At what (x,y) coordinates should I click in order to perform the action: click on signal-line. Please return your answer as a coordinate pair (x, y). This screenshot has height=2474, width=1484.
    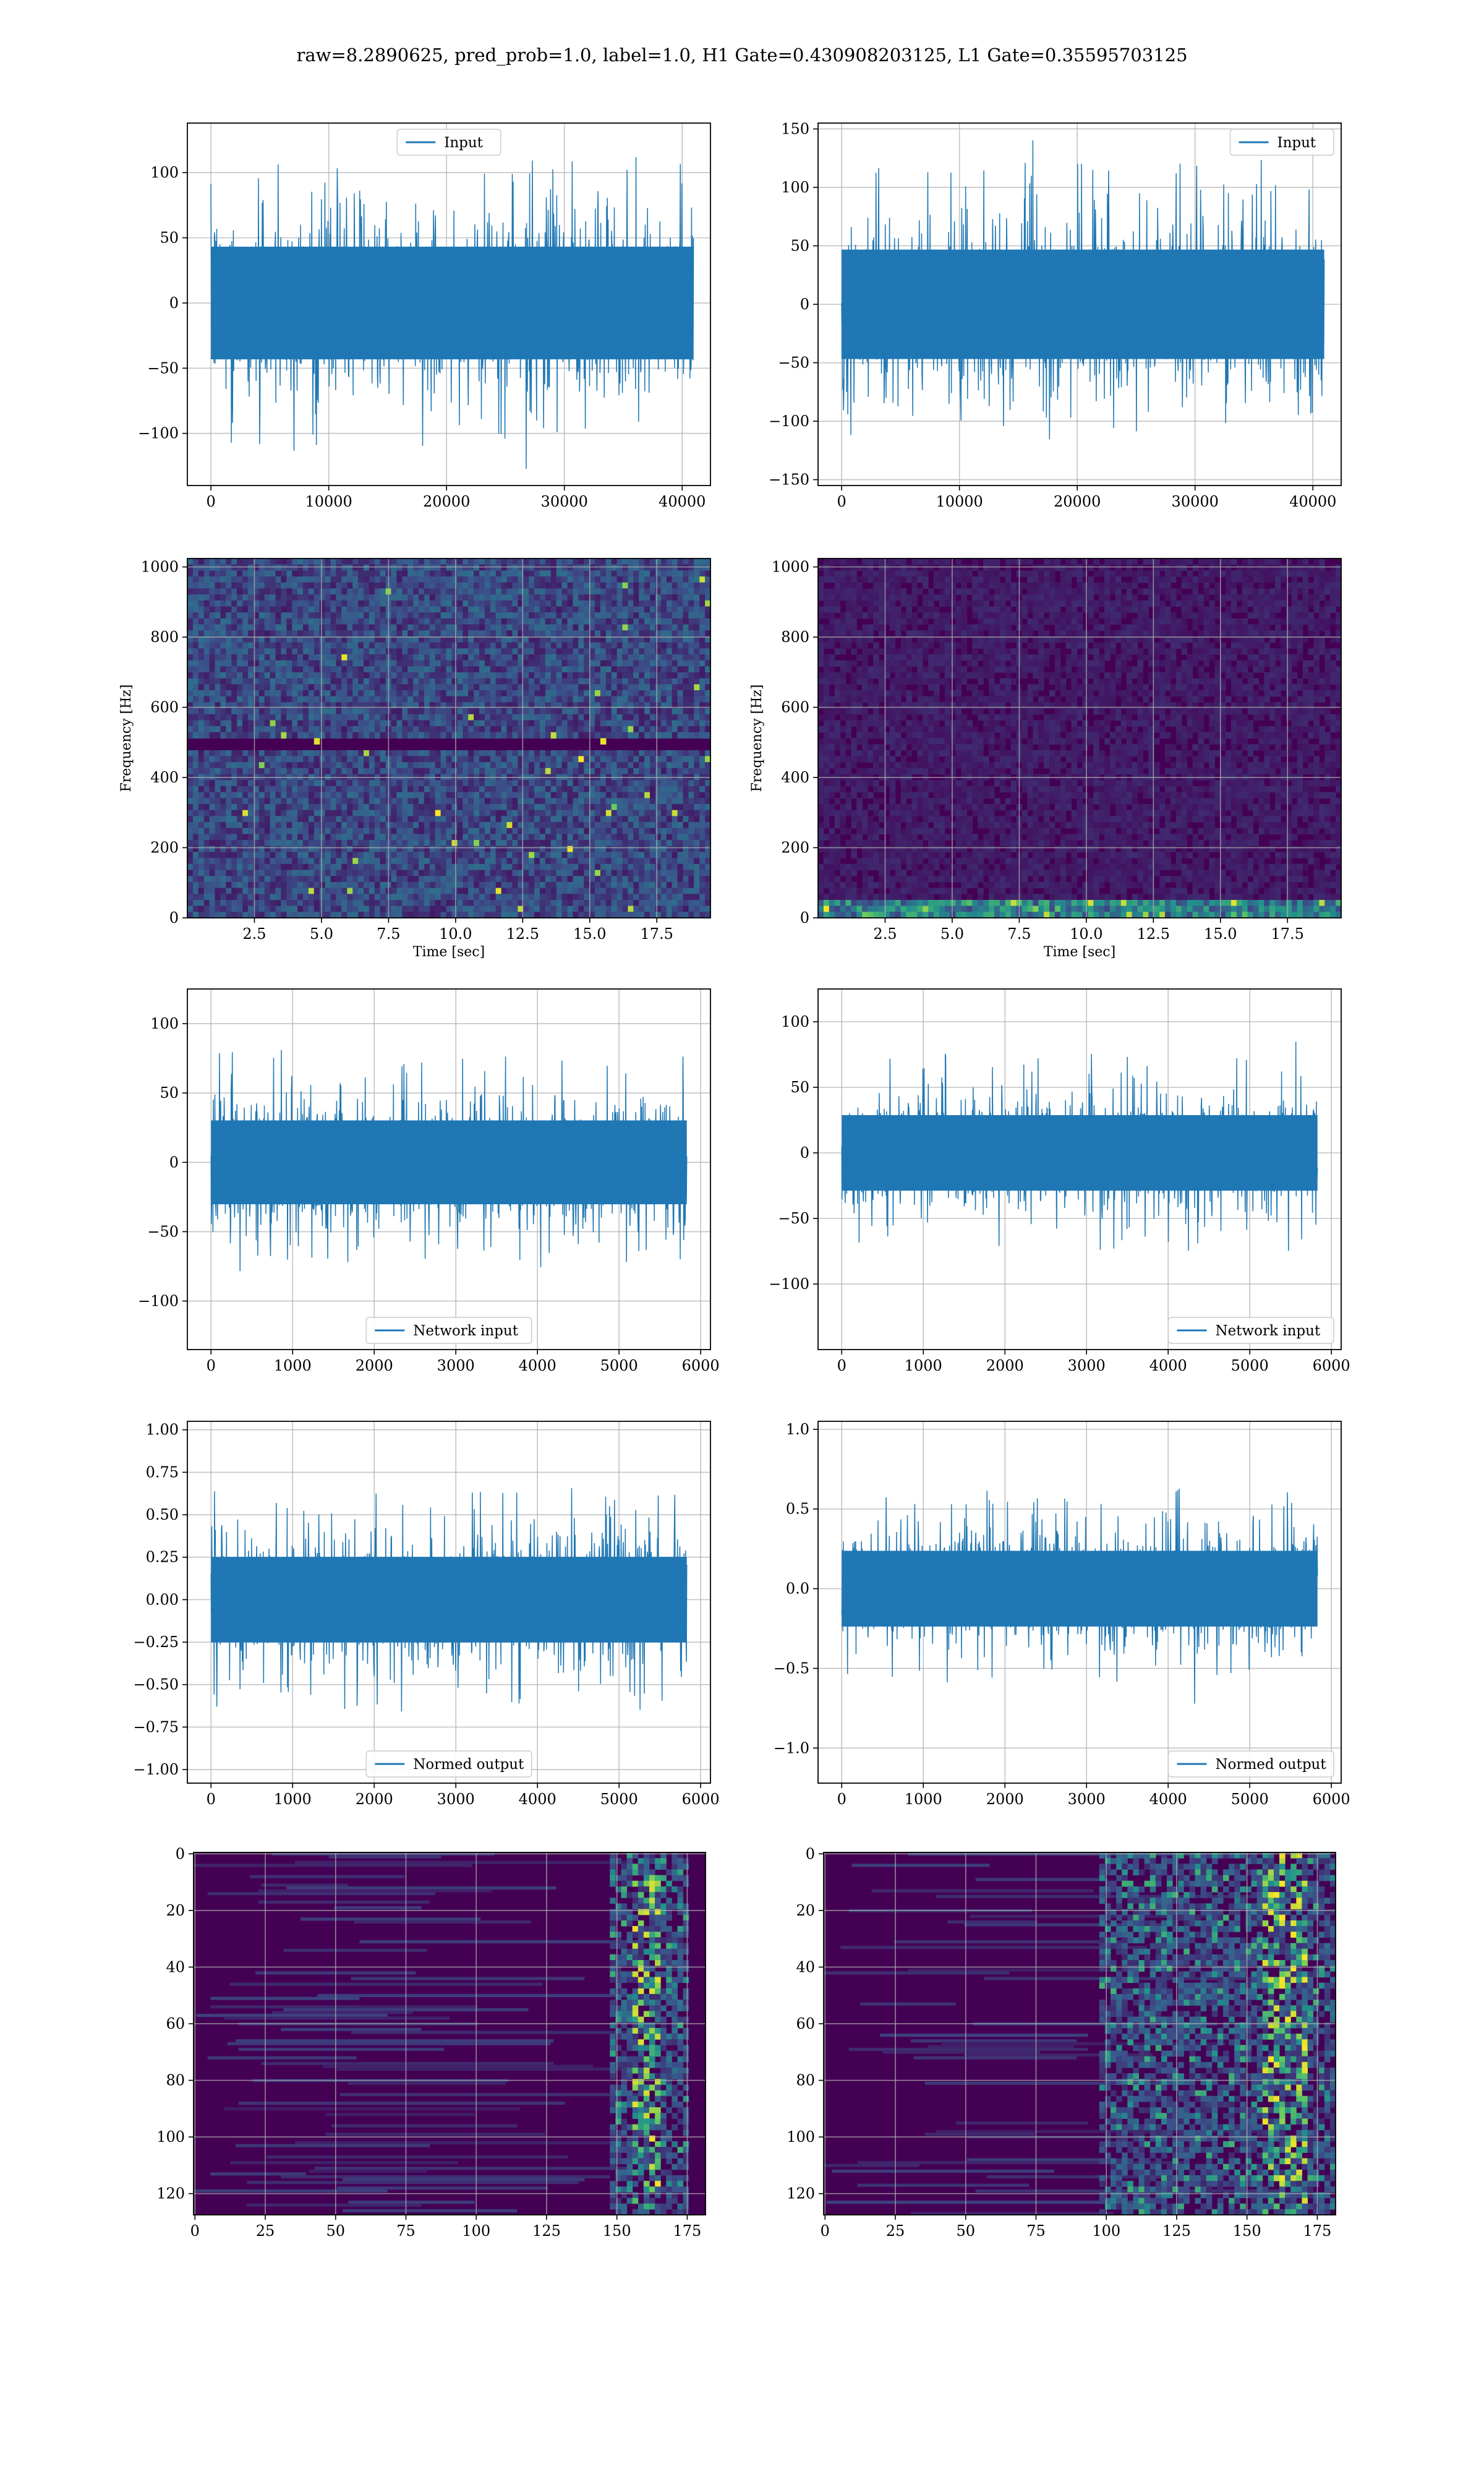
    Looking at the image, I should click on (1083, 290).